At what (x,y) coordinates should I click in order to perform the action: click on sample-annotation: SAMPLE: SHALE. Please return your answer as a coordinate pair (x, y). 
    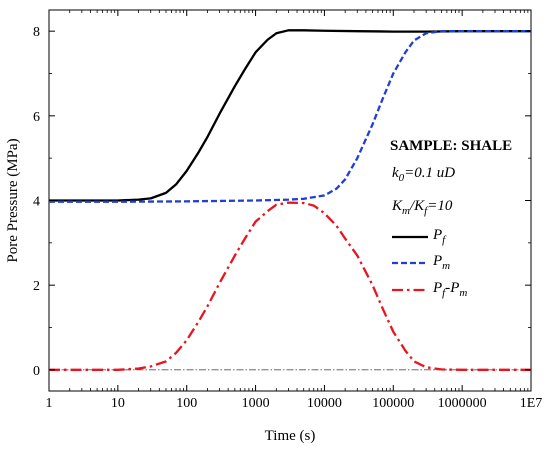
    Looking at the image, I should click on (451, 146).